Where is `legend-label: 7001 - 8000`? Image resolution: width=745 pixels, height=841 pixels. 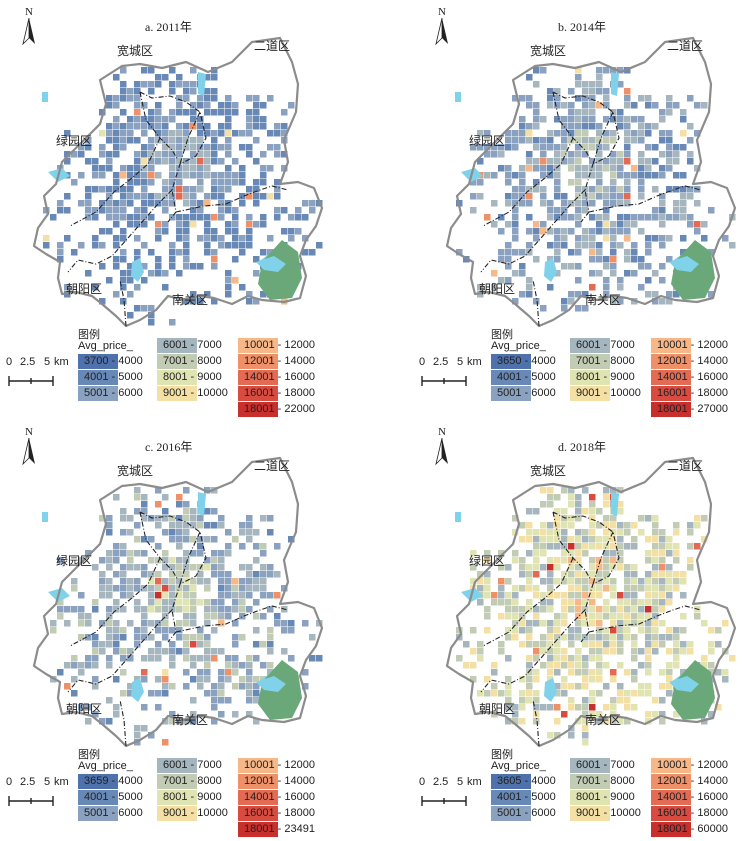
legend-label: 7001 - 8000 is located at coordinates (605, 361).